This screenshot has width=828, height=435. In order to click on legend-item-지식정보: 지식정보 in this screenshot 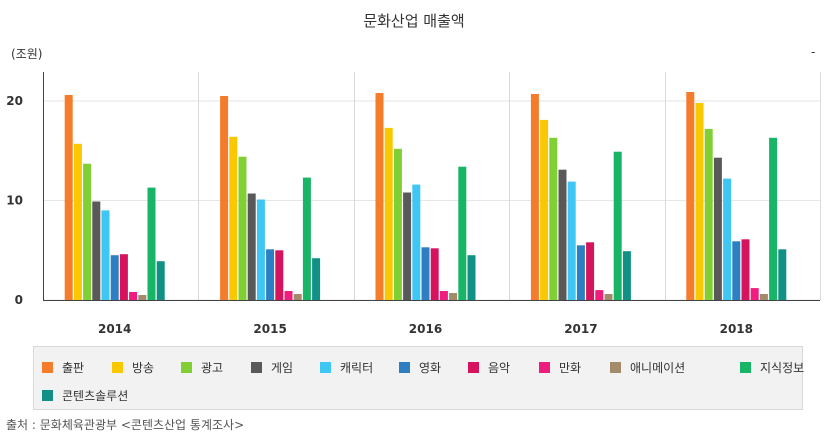, I will do `click(772, 367)`.